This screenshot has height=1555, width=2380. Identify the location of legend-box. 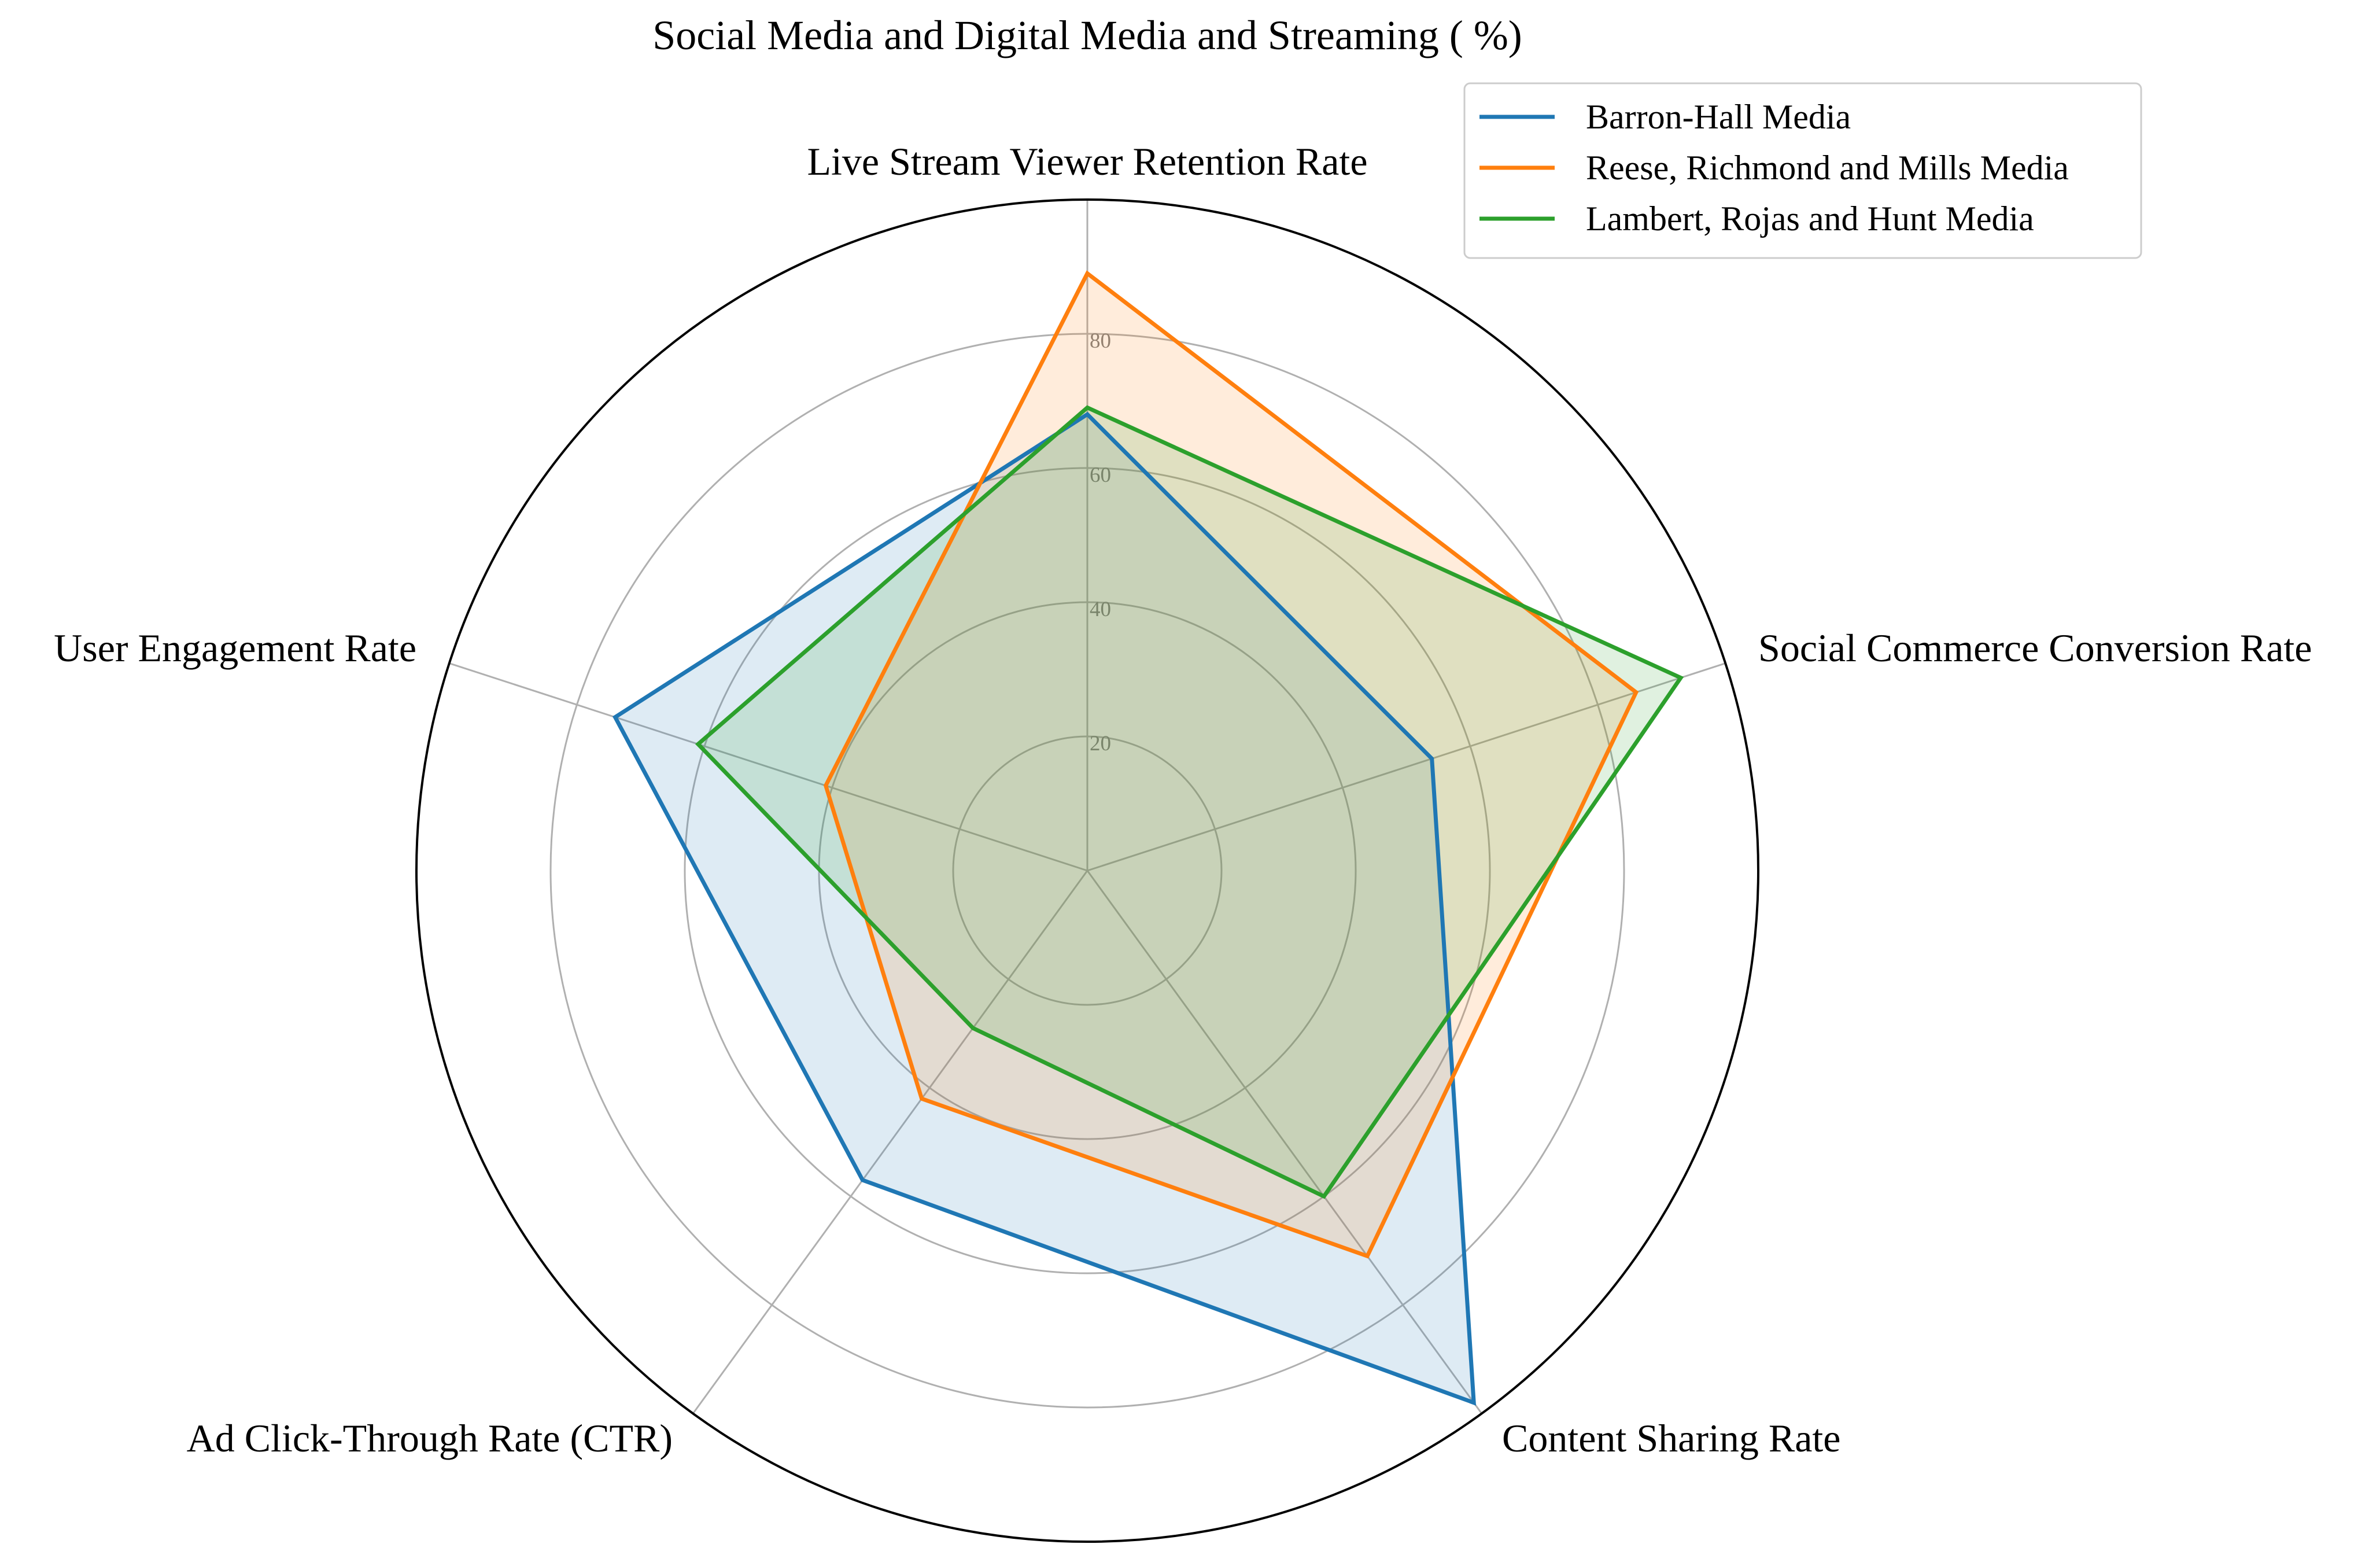
(1803, 170).